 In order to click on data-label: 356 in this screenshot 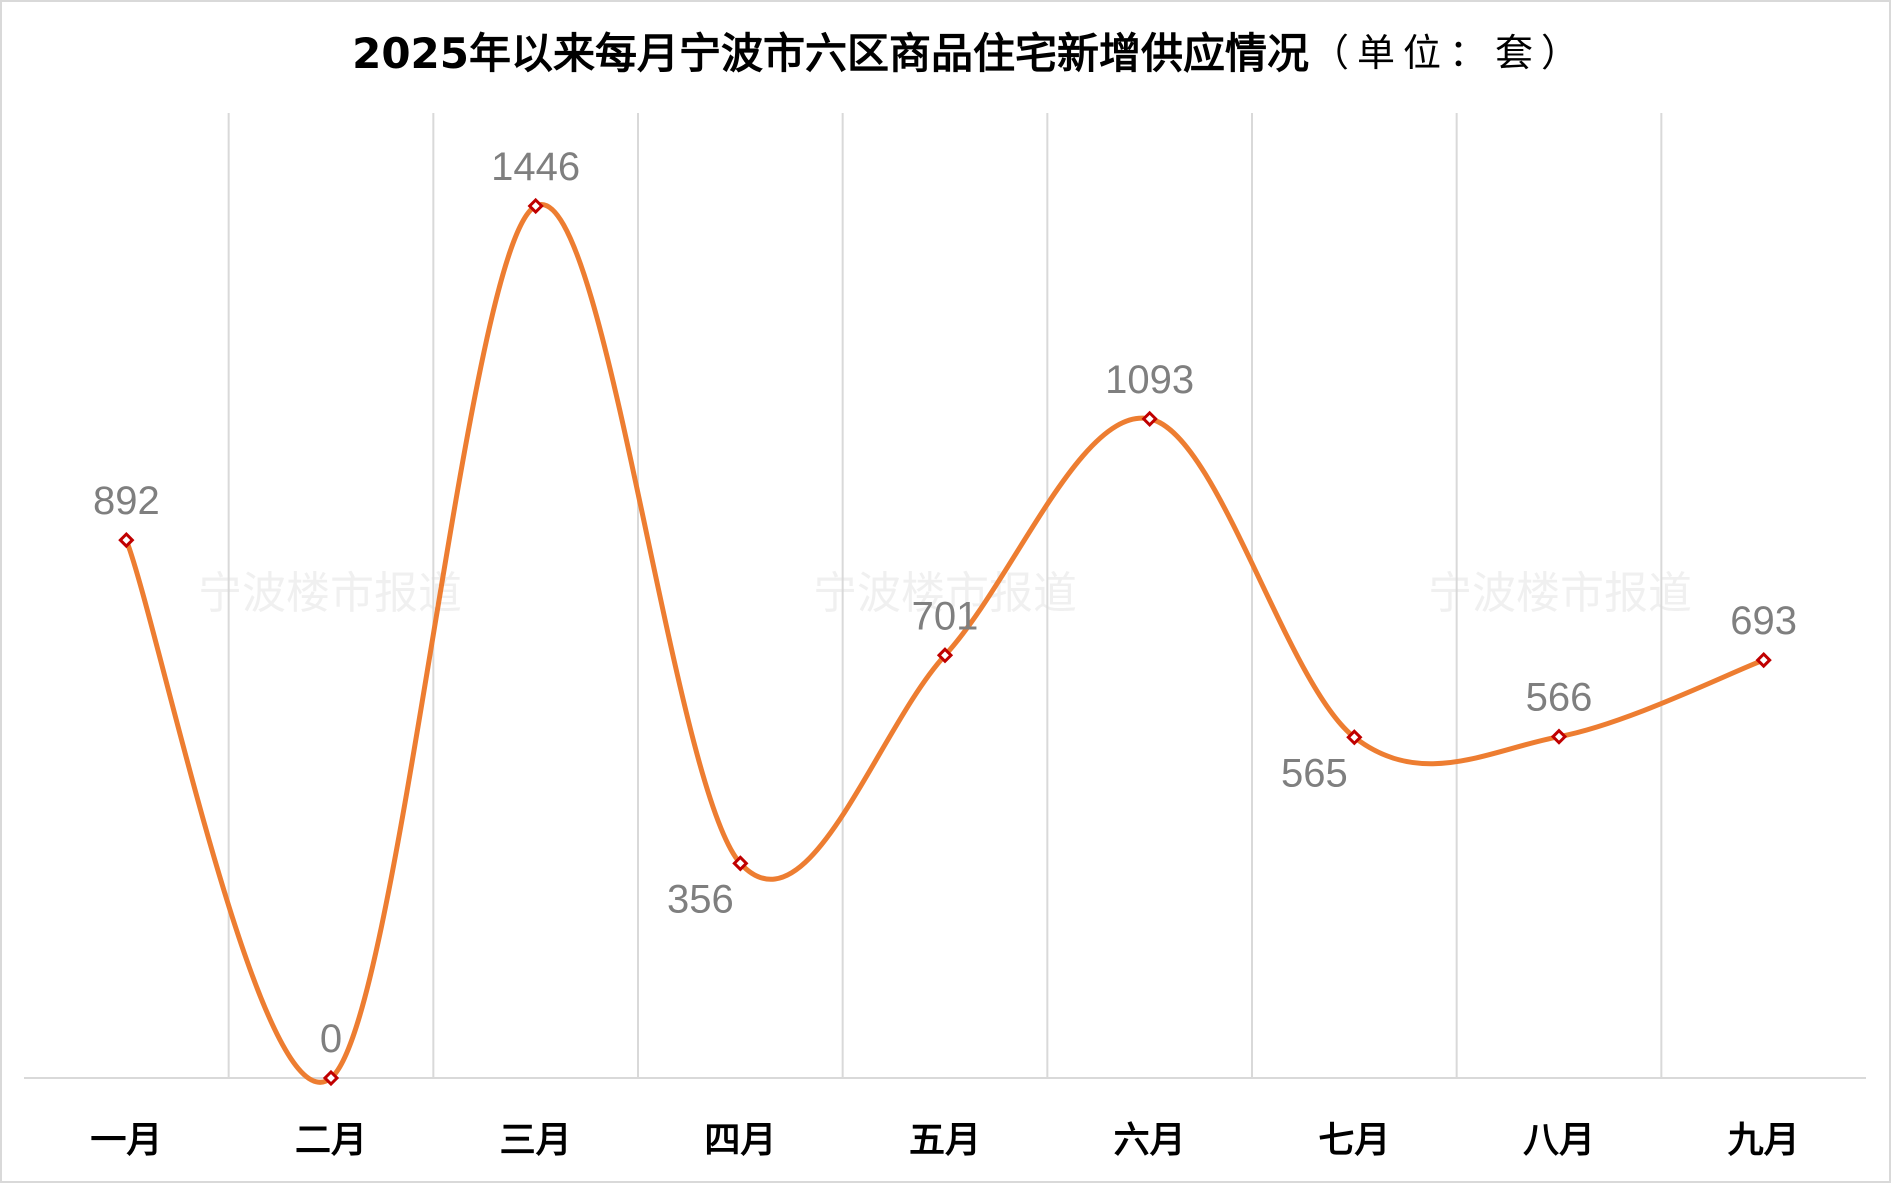, I will do `click(700, 899)`.